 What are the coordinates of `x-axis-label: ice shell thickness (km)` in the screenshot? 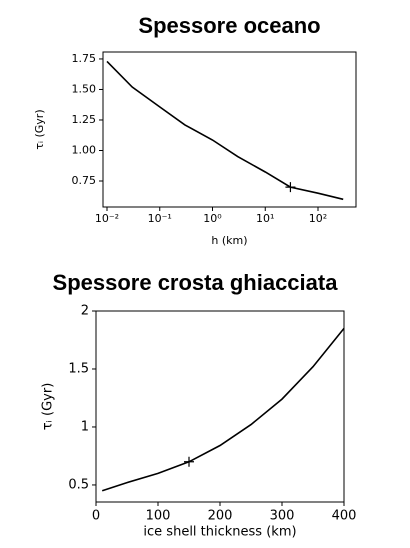 It's located at (219, 532).